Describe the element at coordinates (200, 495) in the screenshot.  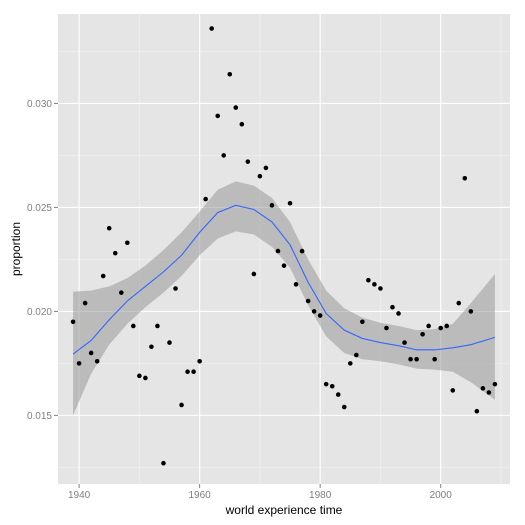
I see `x-tick-label: 1960` at that location.